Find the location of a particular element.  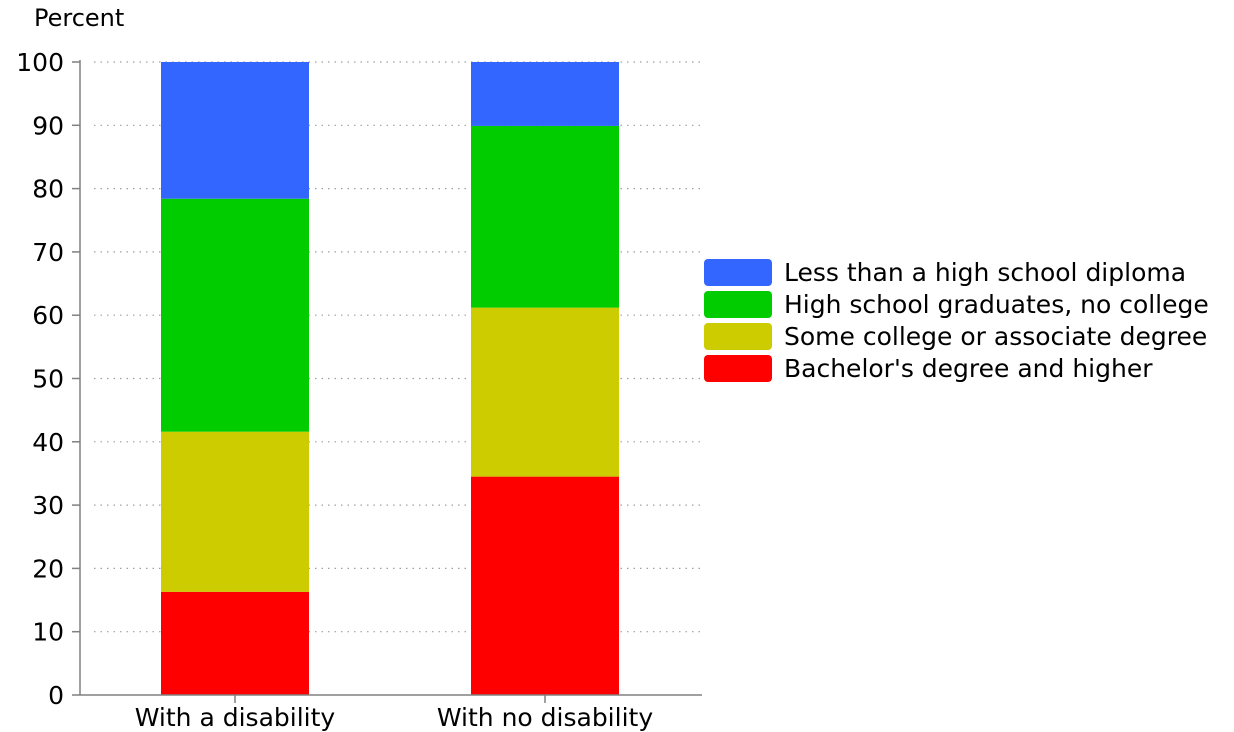

legend-label: Less than a high school diploma is located at coordinates (985, 272).